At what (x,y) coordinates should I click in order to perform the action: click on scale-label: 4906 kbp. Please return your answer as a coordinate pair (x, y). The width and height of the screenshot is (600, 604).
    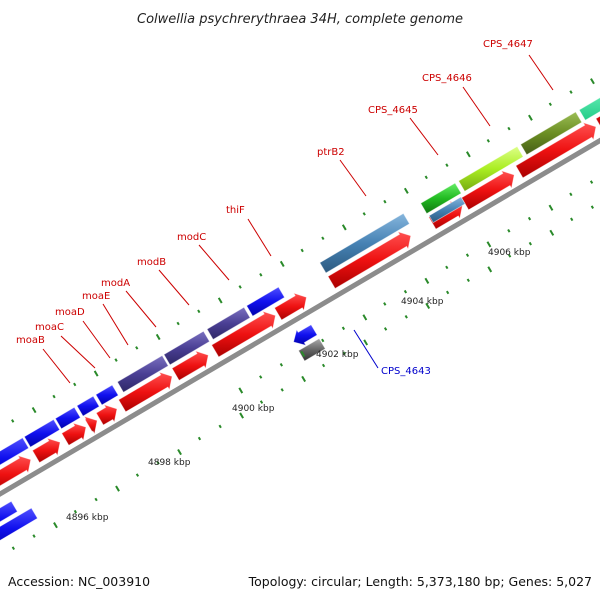
    Looking at the image, I should click on (509, 253).